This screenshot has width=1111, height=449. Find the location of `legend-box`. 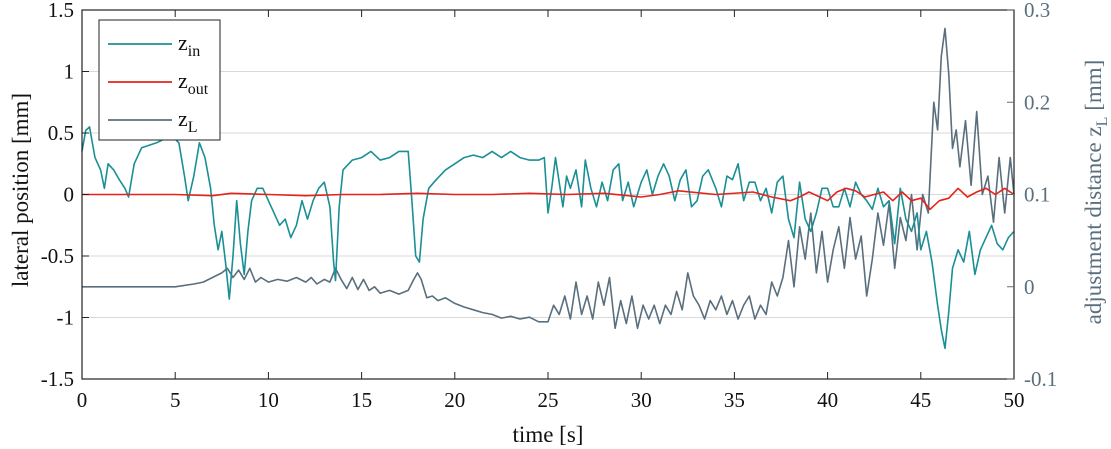

legend-box is located at coordinates (159, 80).